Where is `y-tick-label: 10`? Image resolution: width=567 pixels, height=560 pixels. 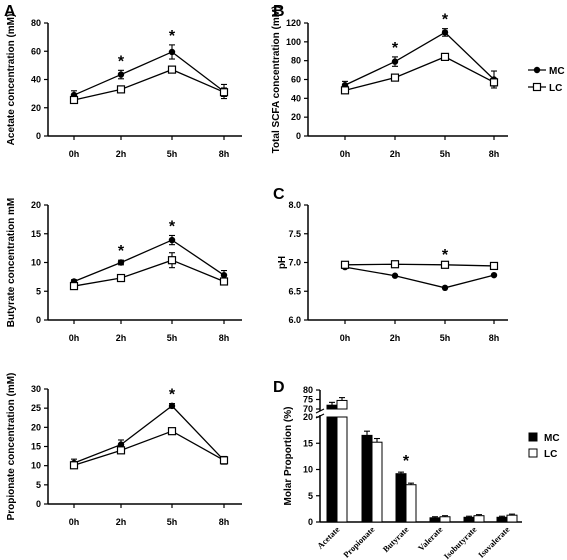
y-tick-label: 10 is located at coordinates (36, 263).